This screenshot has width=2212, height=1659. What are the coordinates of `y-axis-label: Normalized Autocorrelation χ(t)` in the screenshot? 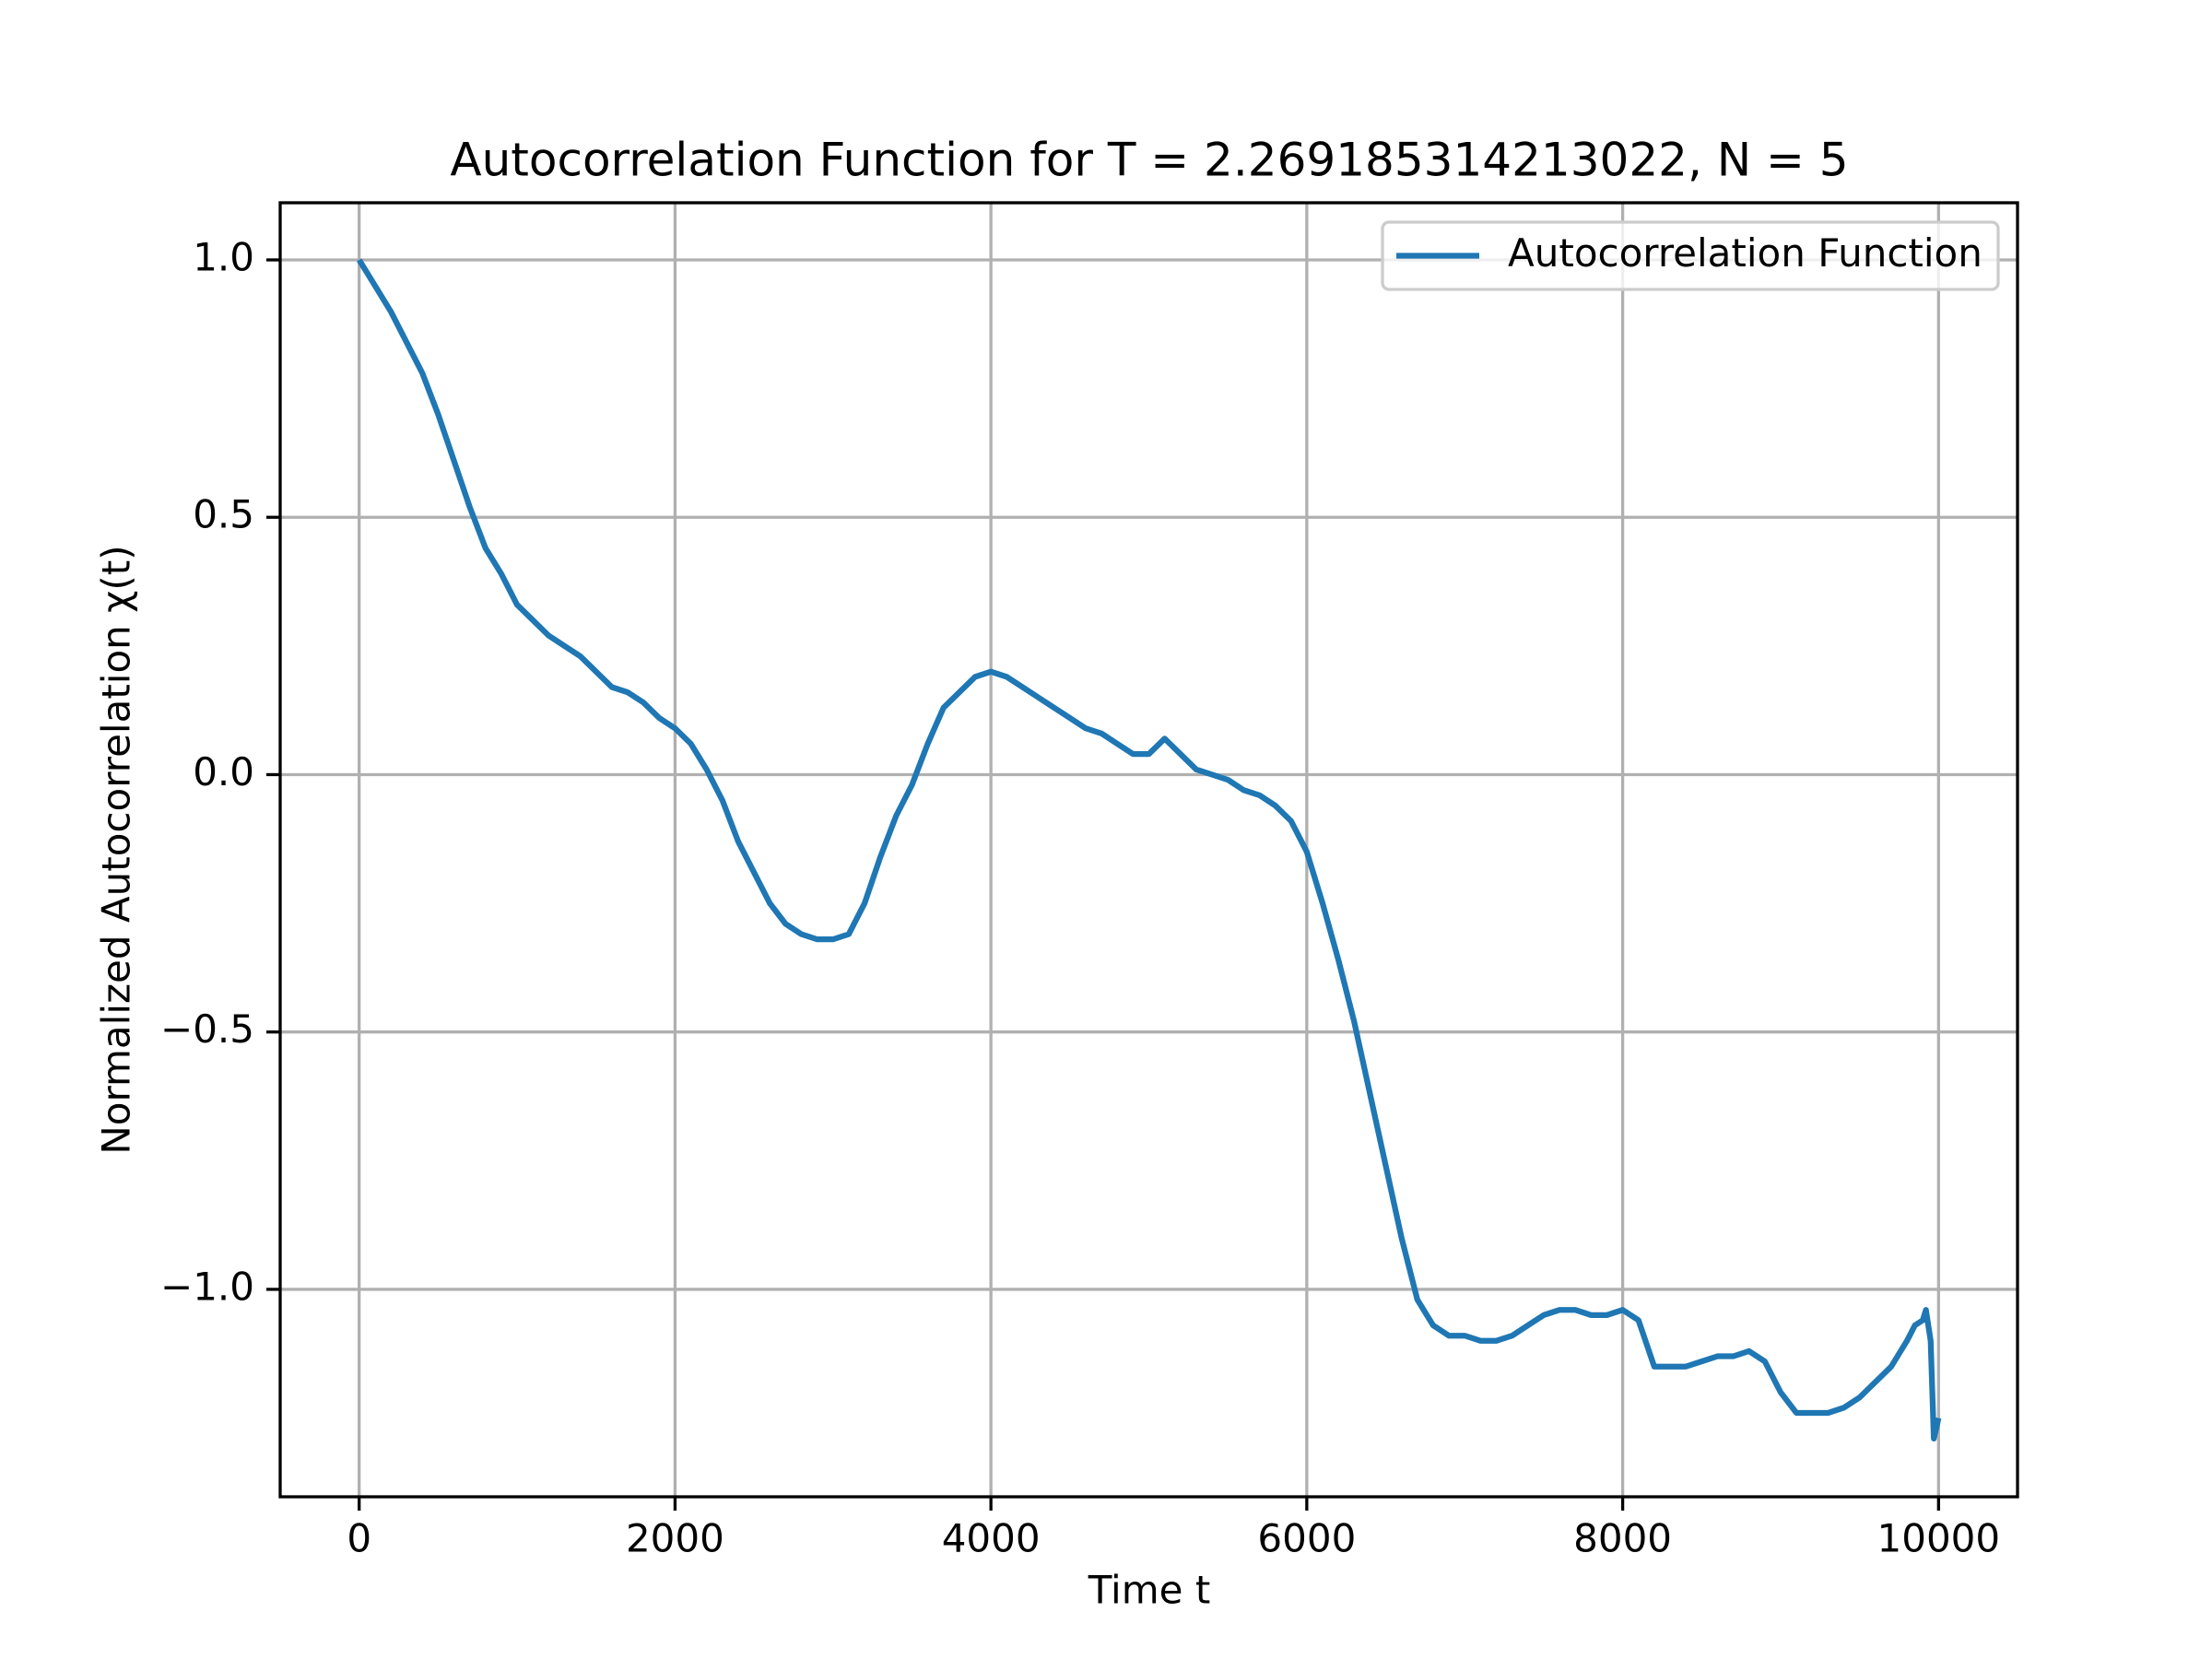 It's located at (116, 849).